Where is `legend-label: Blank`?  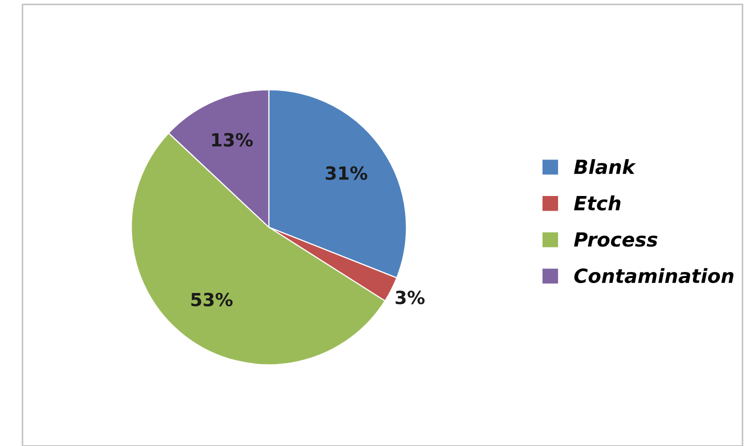 legend-label: Blank is located at coordinates (605, 166).